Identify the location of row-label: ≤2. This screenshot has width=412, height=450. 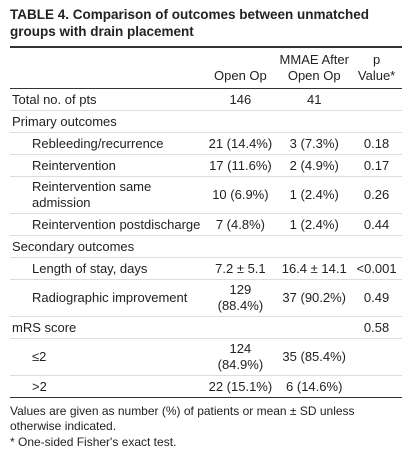
(107, 357).